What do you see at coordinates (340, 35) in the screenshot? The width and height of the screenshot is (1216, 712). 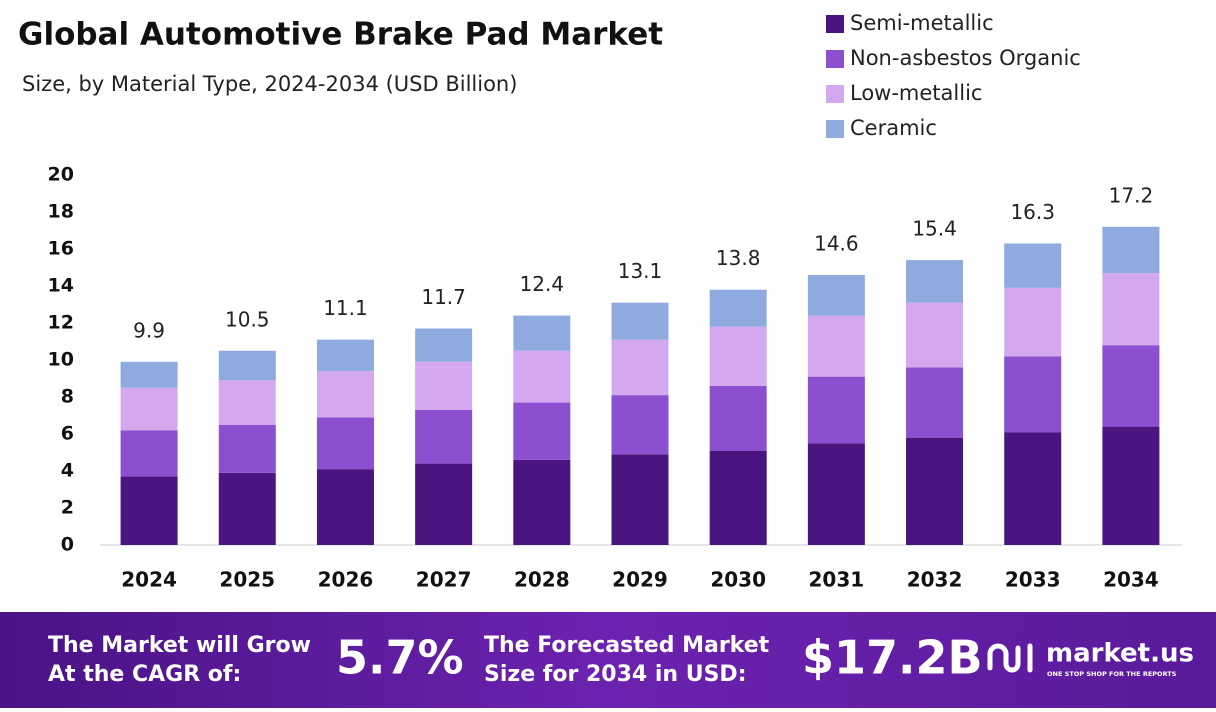 I see `chart-title: Global Automotive Brake Pad Market` at bounding box center [340, 35].